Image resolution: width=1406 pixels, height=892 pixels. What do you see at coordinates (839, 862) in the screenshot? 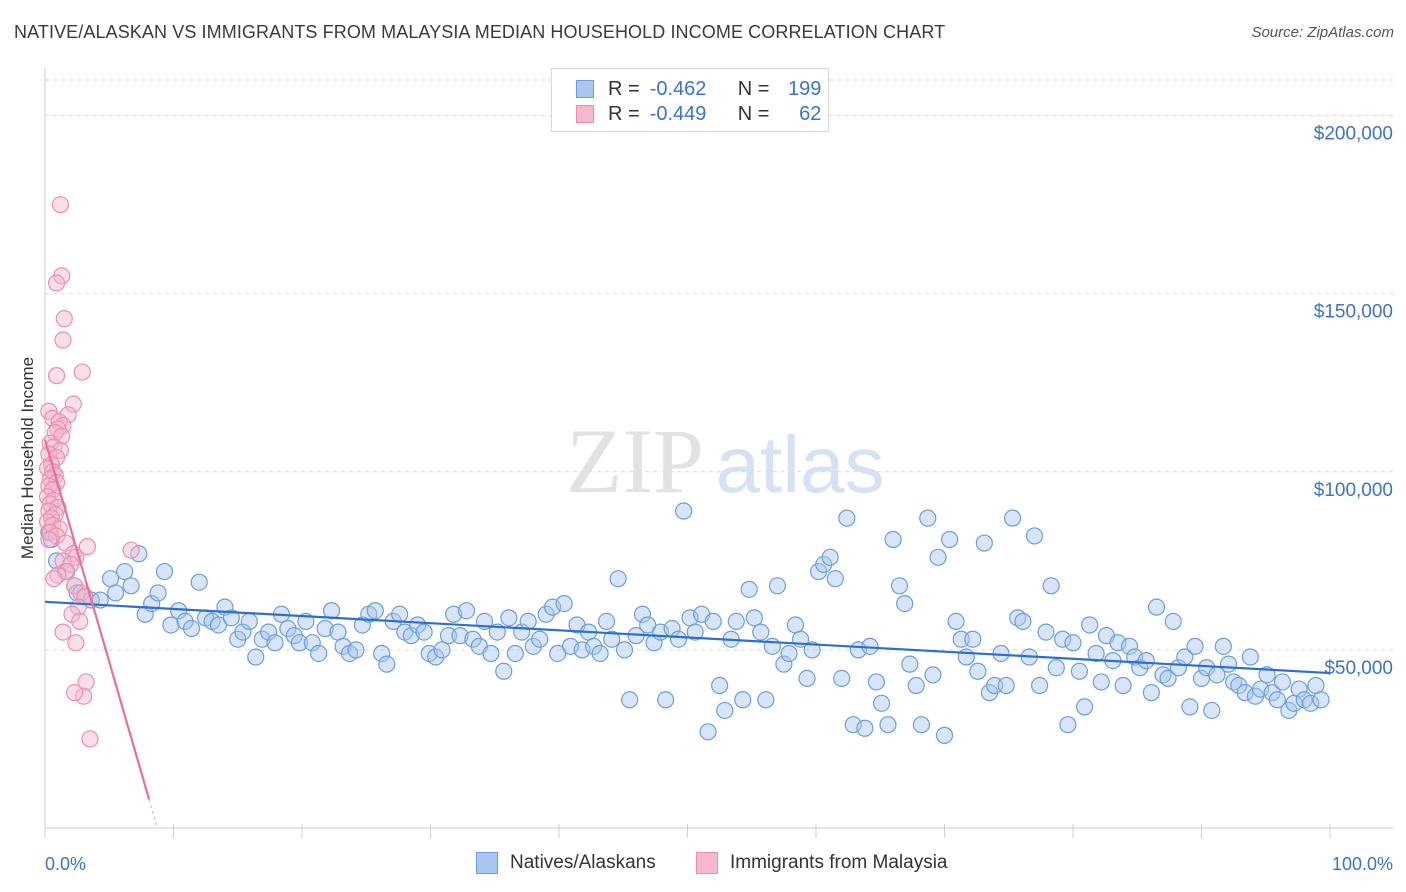
I see `bottom-legend-label-malaysia: Immigrants from Malaysia` at bounding box center [839, 862].